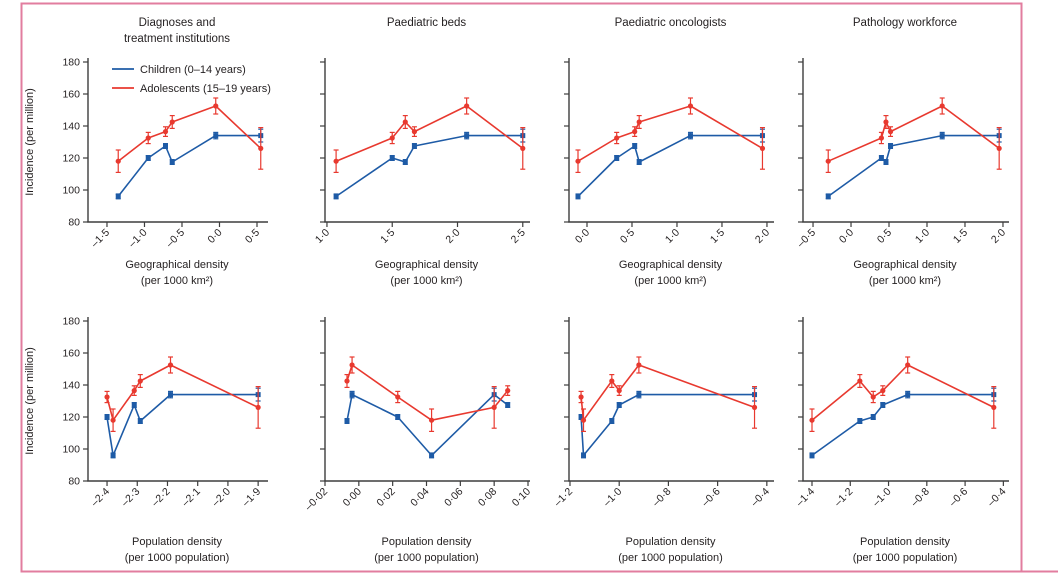  I want to click on x-axis-label: Geographical density, so click(671, 265).